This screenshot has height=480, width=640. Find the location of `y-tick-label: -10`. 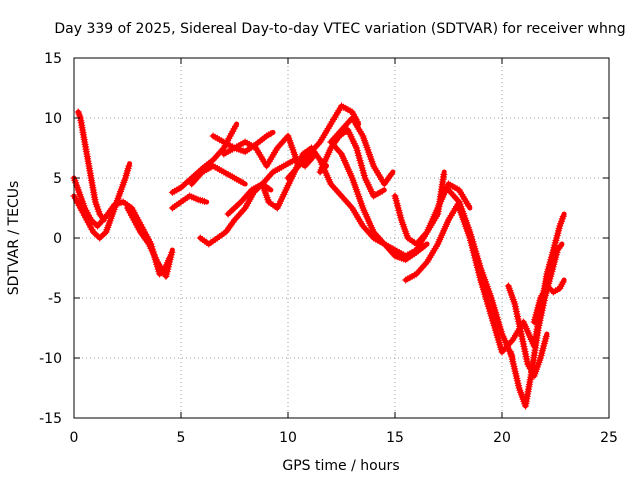

y-tick-label: -10 is located at coordinates (50, 359).